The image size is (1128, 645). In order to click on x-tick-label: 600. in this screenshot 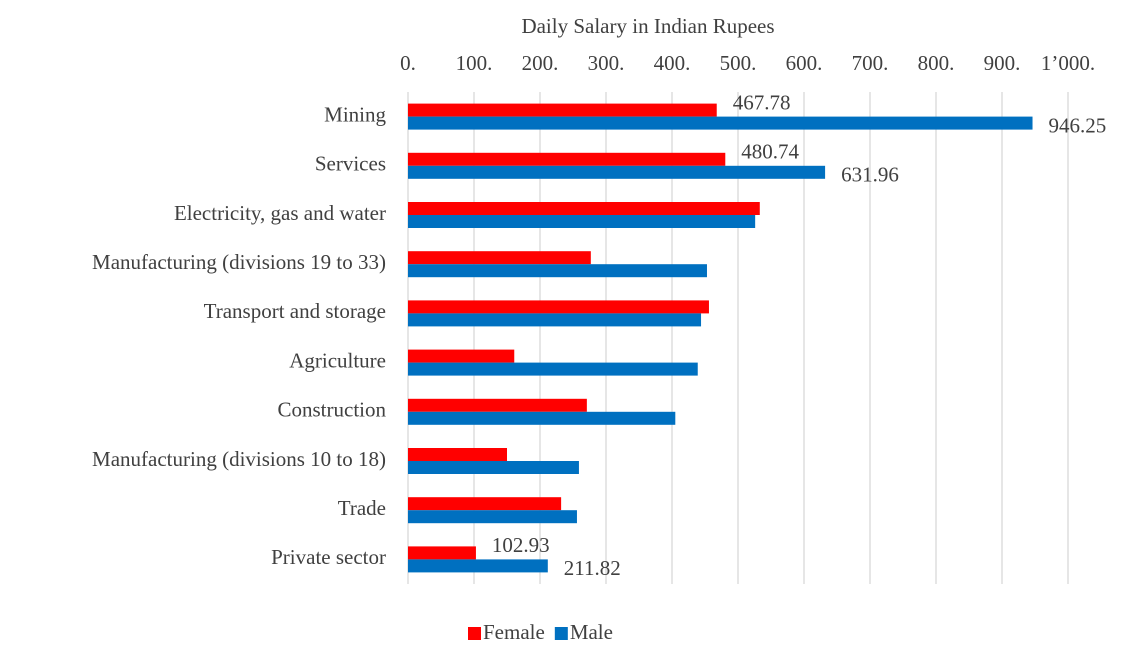, I will do `click(804, 63)`.